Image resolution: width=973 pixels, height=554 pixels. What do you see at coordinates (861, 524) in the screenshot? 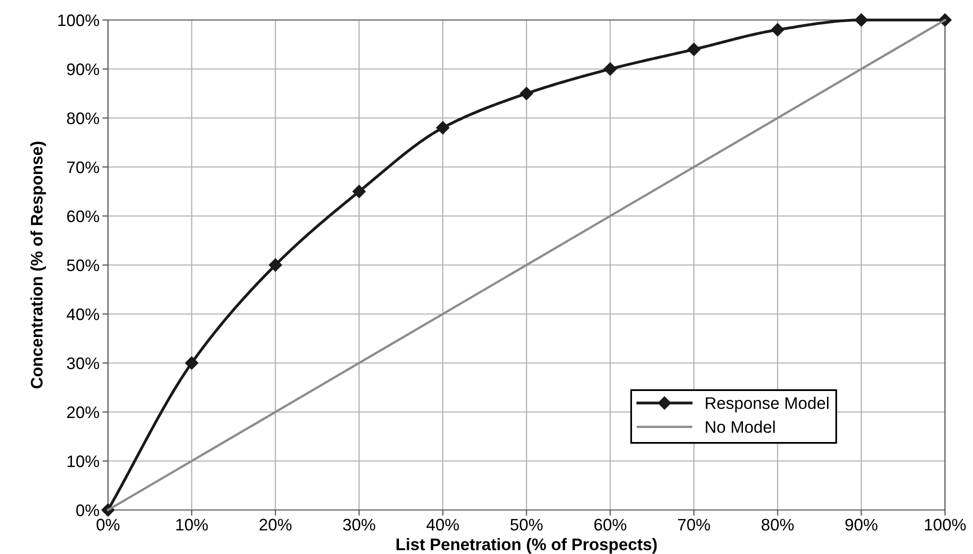
I see `x-tick-label: 90%` at bounding box center [861, 524].